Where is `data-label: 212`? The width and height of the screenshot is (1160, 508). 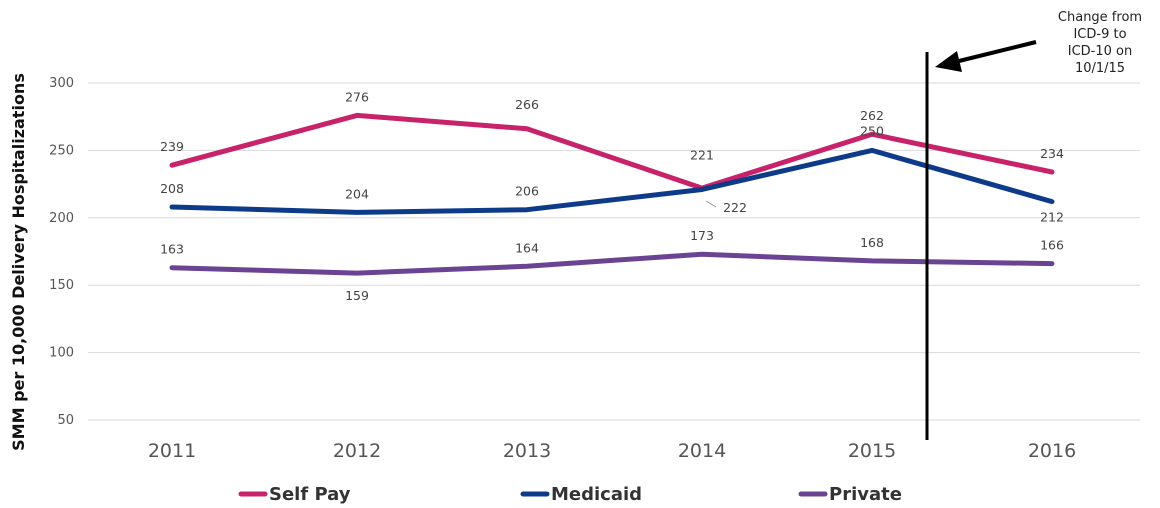
data-label: 212 is located at coordinates (1052, 217).